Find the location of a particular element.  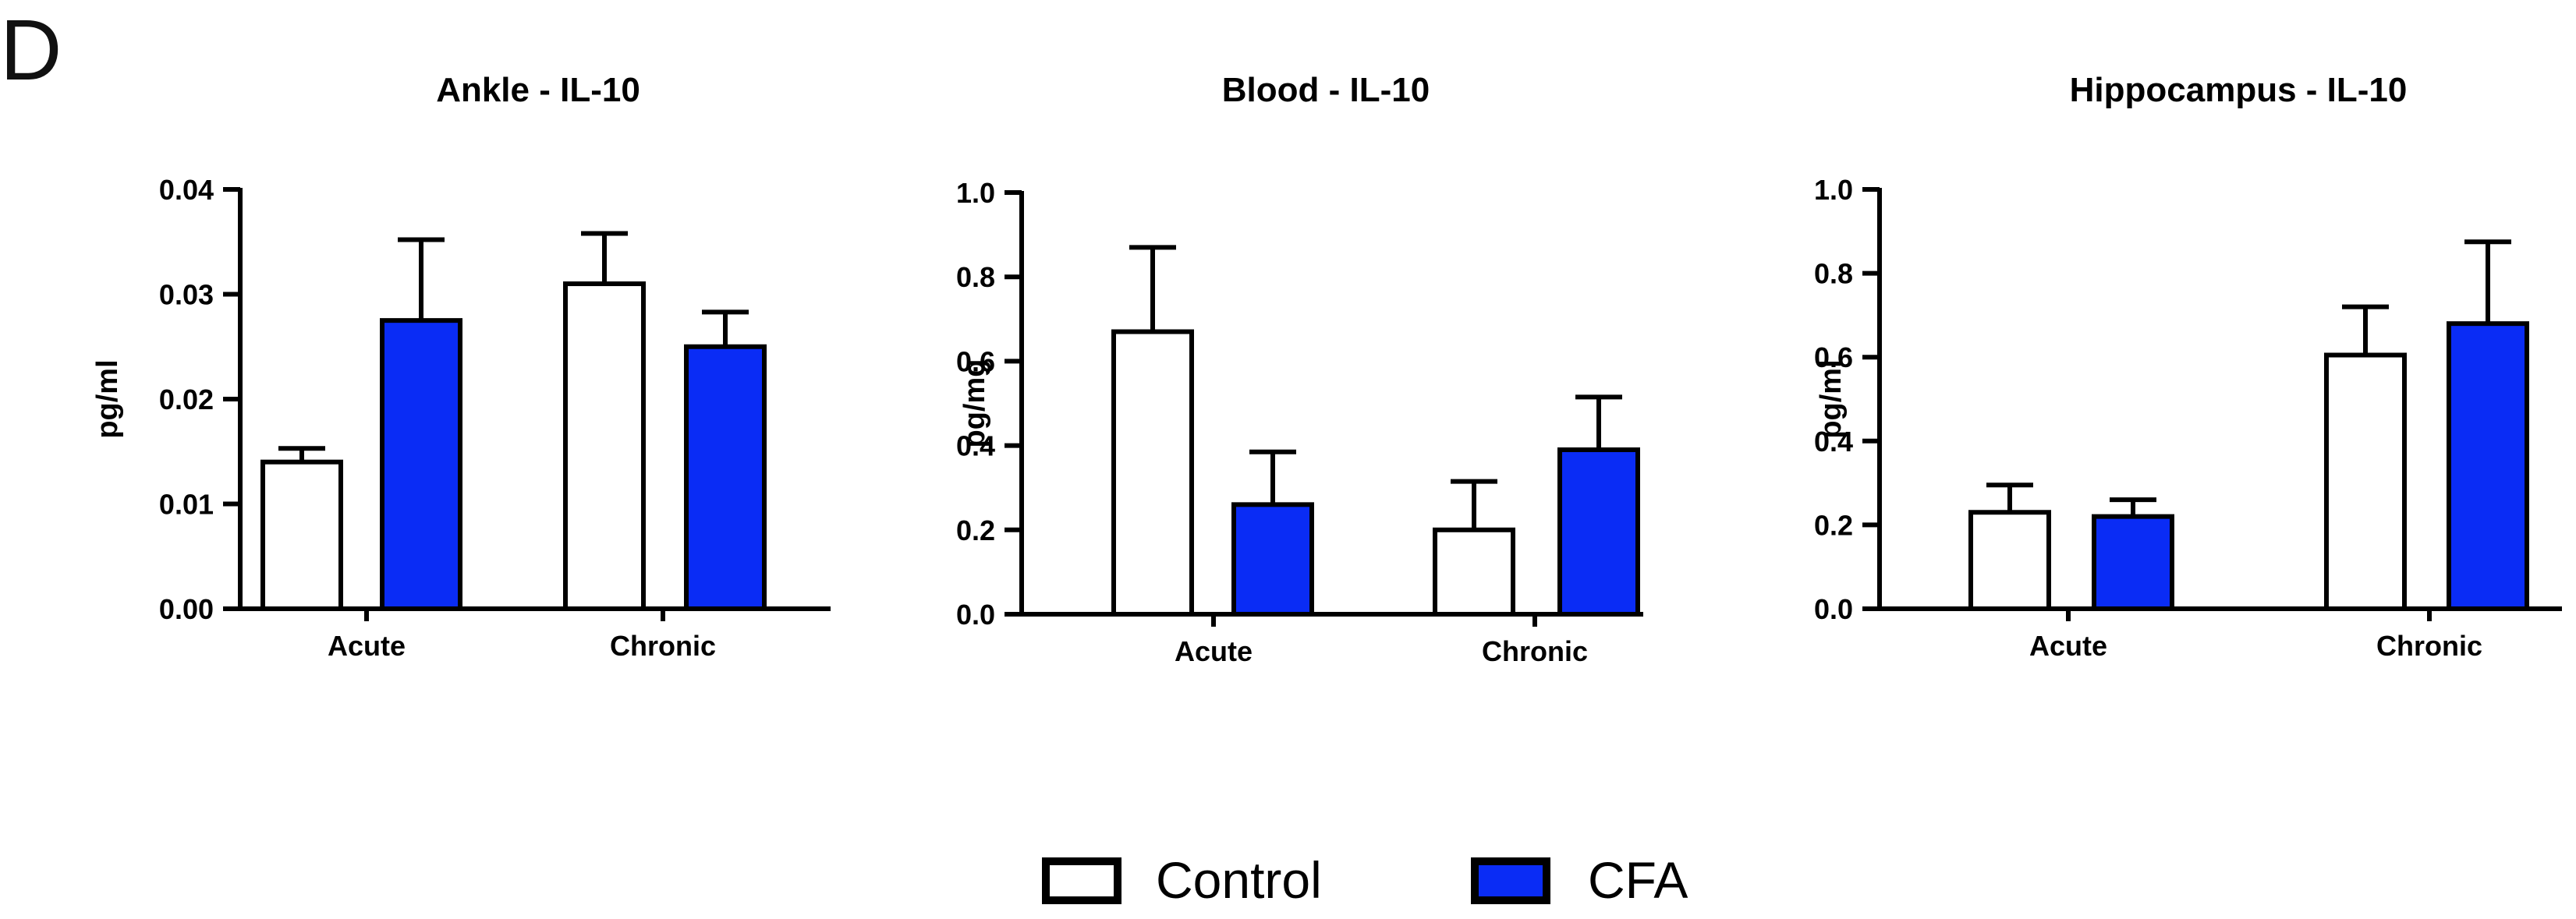

y-tick-label: 0.03 is located at coordinates (187, 295).